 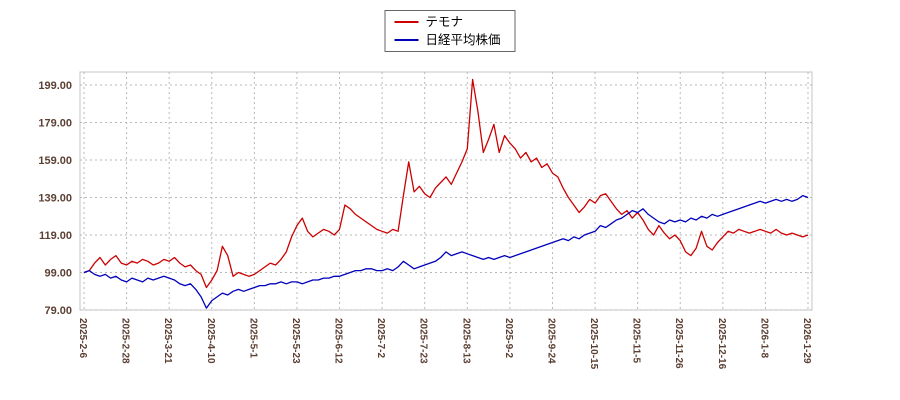 What do you see at coordinates (55, 86) in the screenshot?
I see `y-tick-label: 199.00` at bounding box center [55, 86].